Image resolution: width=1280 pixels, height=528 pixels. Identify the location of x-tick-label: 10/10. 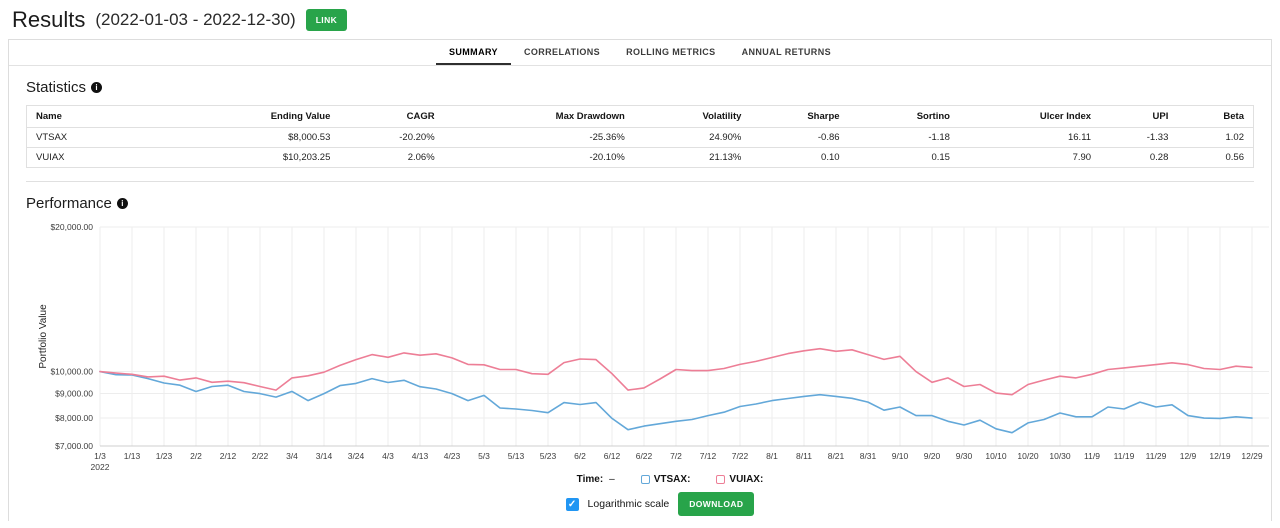
(996, 456).